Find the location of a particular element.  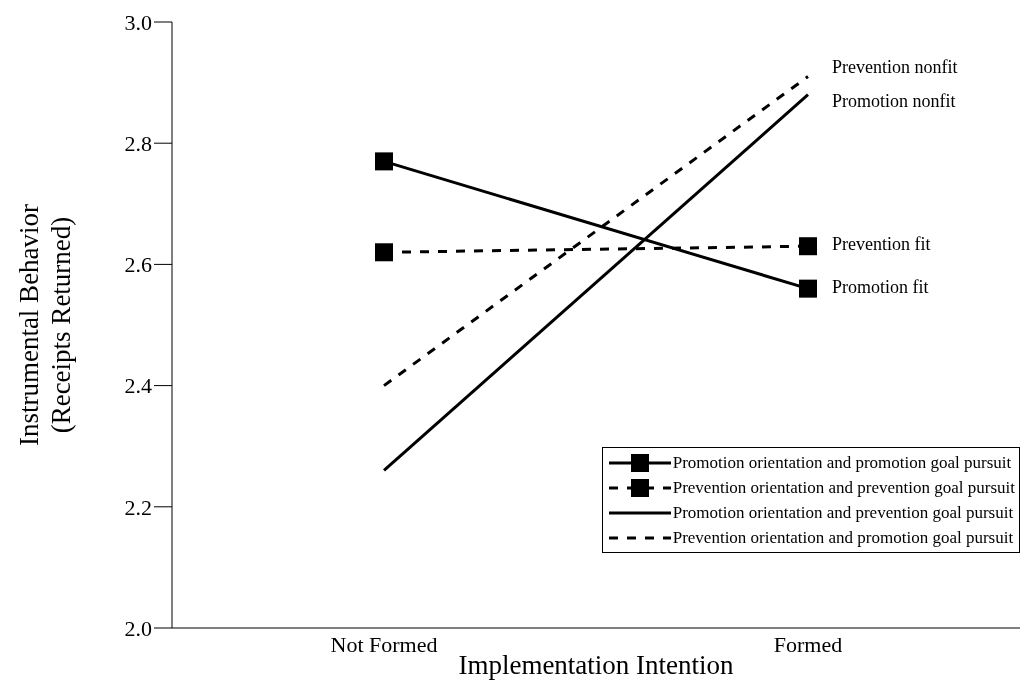

annotation: Prevention fit is located at coordinates (881, 244).